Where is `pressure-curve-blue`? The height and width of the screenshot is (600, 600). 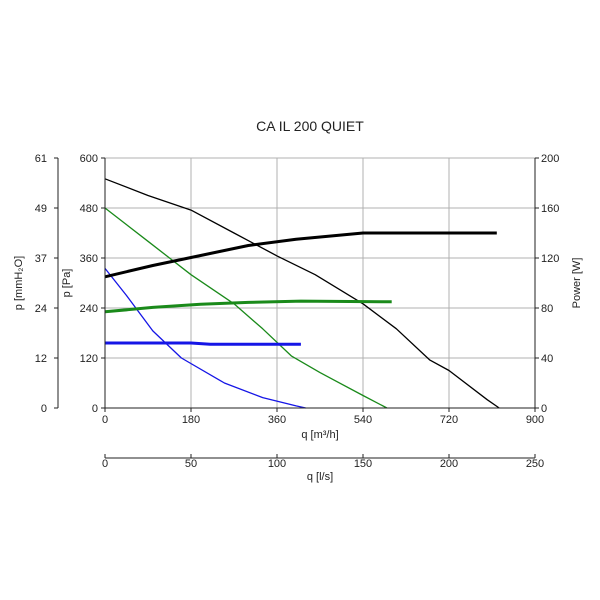
pressure-curve-blue is located at coordinates (205, 338).